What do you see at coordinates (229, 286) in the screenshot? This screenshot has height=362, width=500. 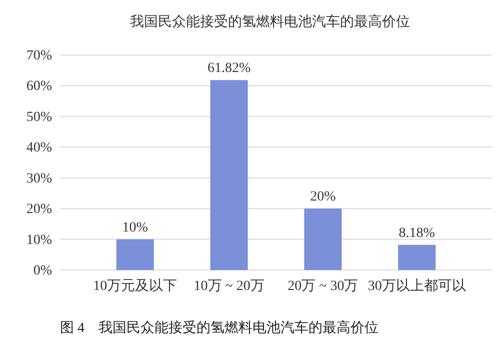 I see `x-tick-label: 10万 ~ 20万` at bounding box center [229, 286].